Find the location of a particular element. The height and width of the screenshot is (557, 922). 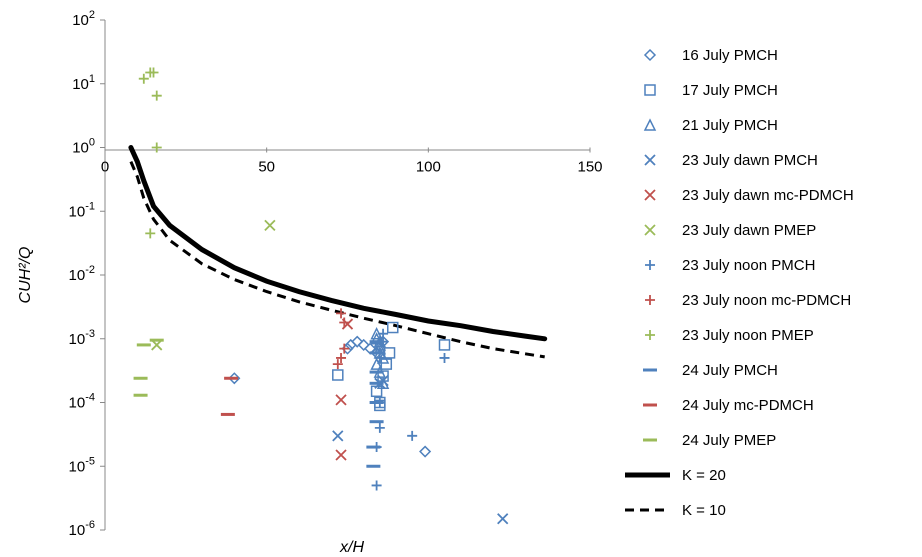

legend-label: K = 20 is located at coordinates (704, 475).